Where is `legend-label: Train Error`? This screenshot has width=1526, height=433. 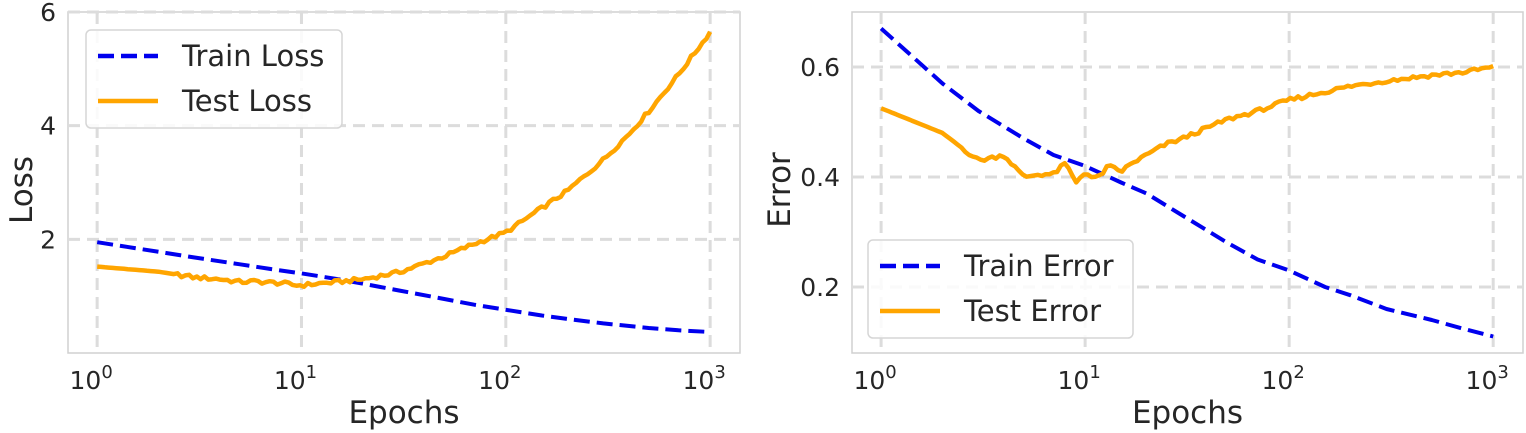
legend-label: Train Error is located at coordinates (1038, 266).